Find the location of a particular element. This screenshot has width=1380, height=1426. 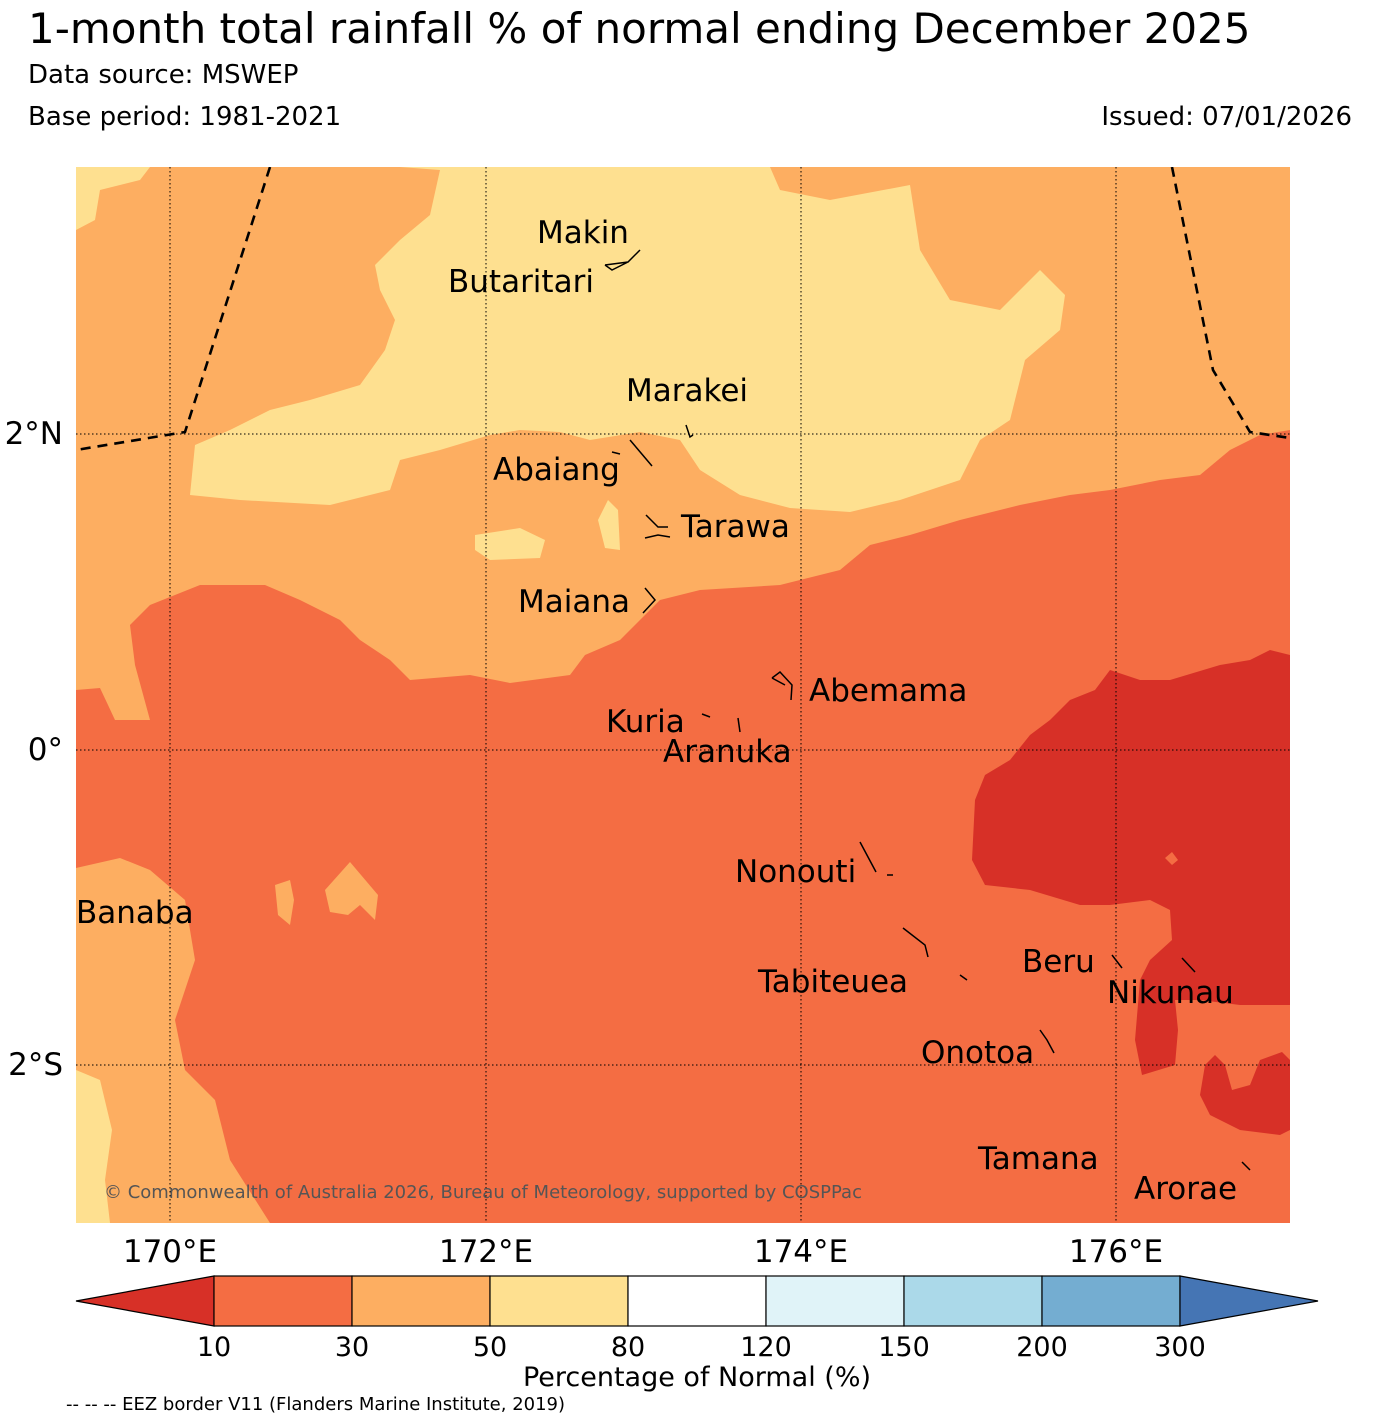

island-label-tabiteuea: Tabiteuea is located at coordinates (832, 982).